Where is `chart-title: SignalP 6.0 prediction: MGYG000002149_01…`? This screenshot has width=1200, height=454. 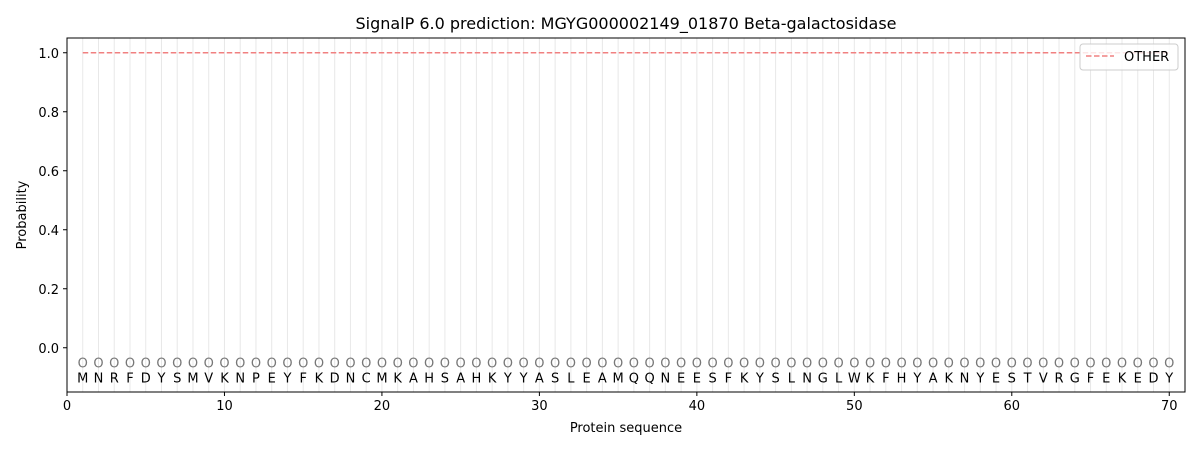
chart-title: SignalP 6.0 prediction: MGYG000002149_01… is located at coordinates (625, 24).